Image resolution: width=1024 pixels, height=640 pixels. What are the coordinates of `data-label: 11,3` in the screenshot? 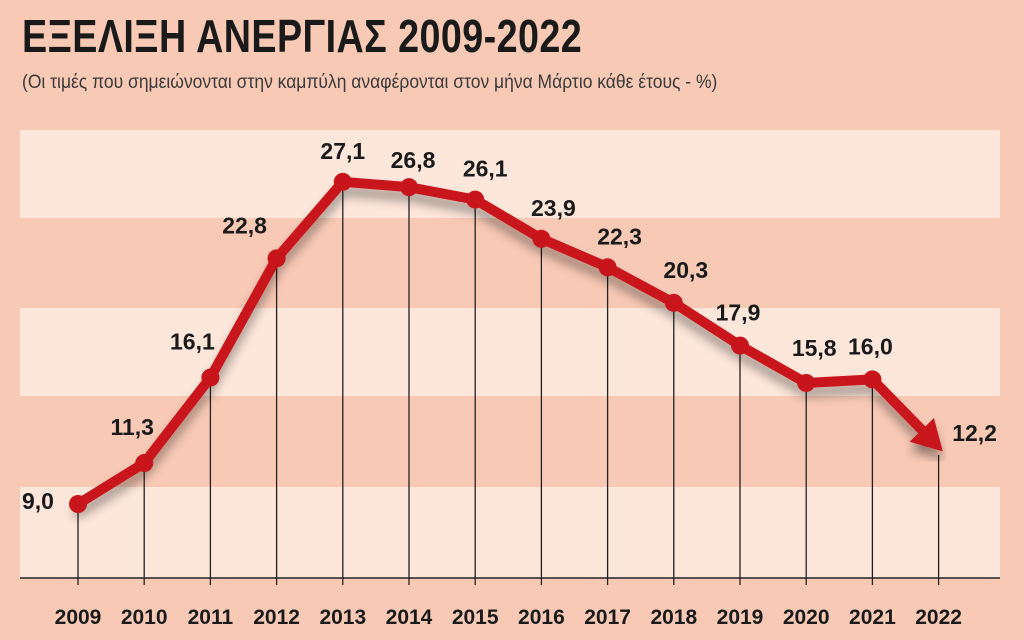 It's located at (132, 427).